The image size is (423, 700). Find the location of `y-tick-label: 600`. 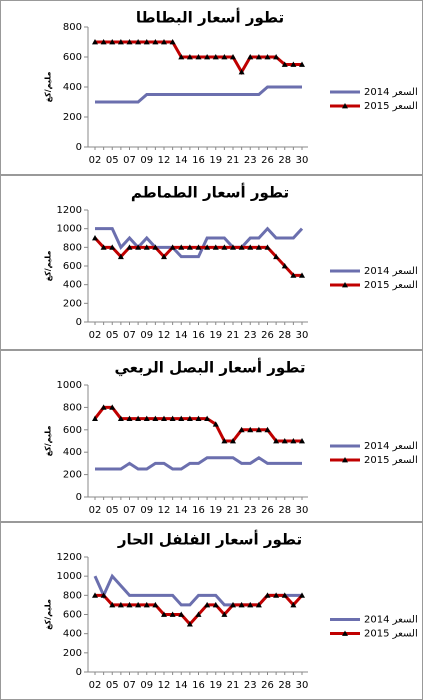

y-tick-label: 600 is located at coordinates (72, 266).